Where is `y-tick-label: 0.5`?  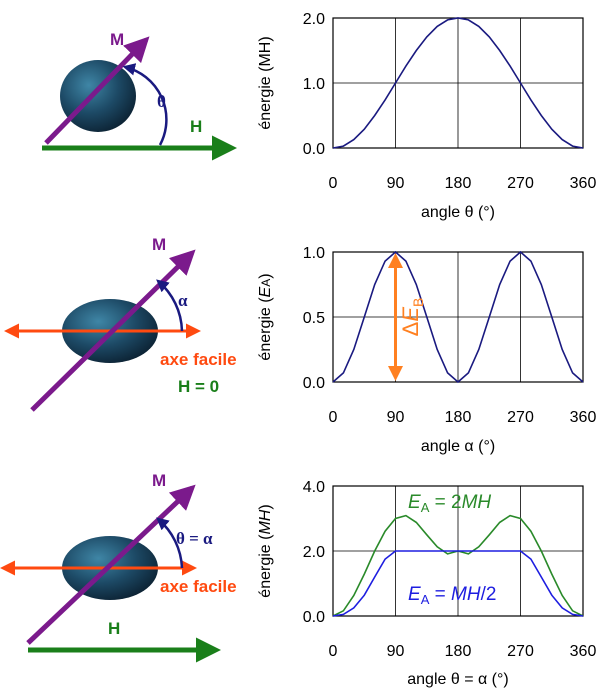
y-tick-label: 0.5 is located at coordinates (314, 318).